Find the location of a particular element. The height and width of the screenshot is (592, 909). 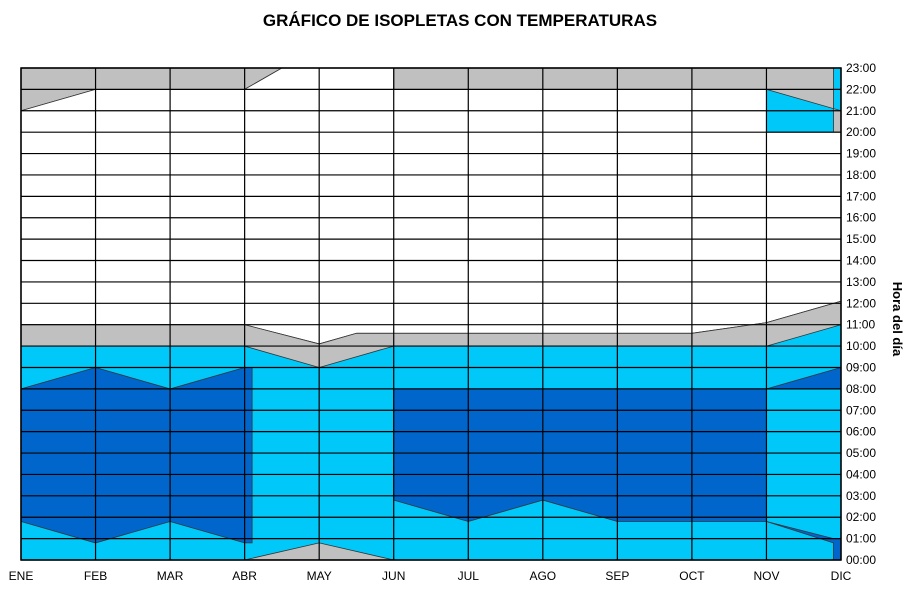

y-axis-label: Hora del día is located at coordinates (897, 319).